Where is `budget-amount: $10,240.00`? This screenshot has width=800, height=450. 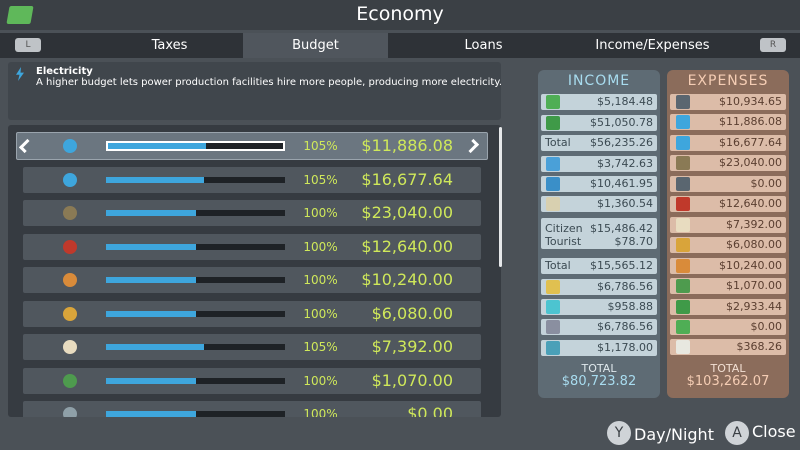
budget-amount: $10,240.00 is located at coordinates (407, 279).